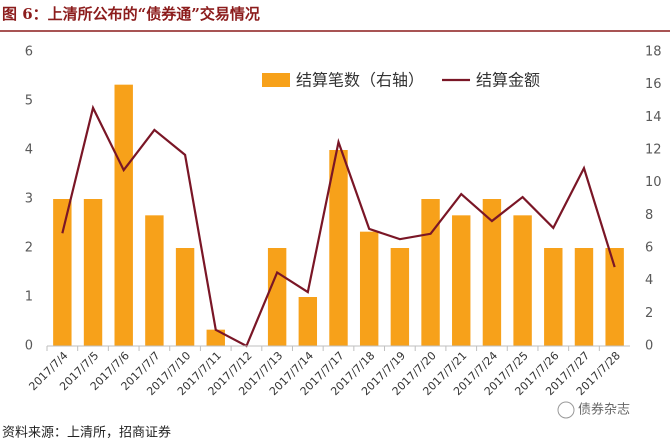 The image size is (670, 444). Describe the element at coordinates (360, 80) in the screenshot. I see `legend-label: 结算笔数（右轴）` at that location.